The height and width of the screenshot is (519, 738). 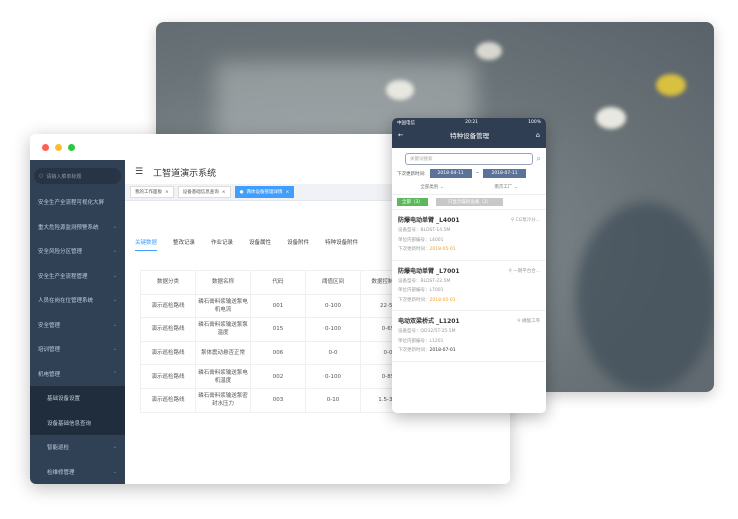 I want to click on close-dot, so click(x=45, y=147).